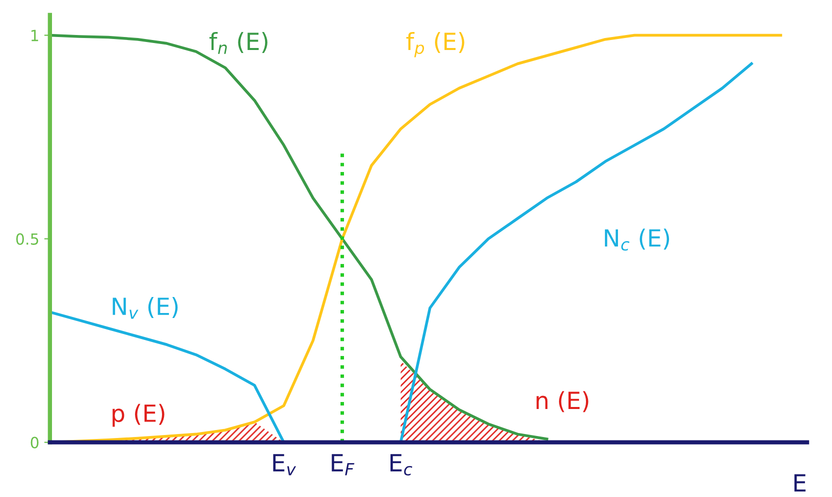  Describe the element at coordinates (138, 415) in the screenshot. I see `annotation: p (E)` at that location.